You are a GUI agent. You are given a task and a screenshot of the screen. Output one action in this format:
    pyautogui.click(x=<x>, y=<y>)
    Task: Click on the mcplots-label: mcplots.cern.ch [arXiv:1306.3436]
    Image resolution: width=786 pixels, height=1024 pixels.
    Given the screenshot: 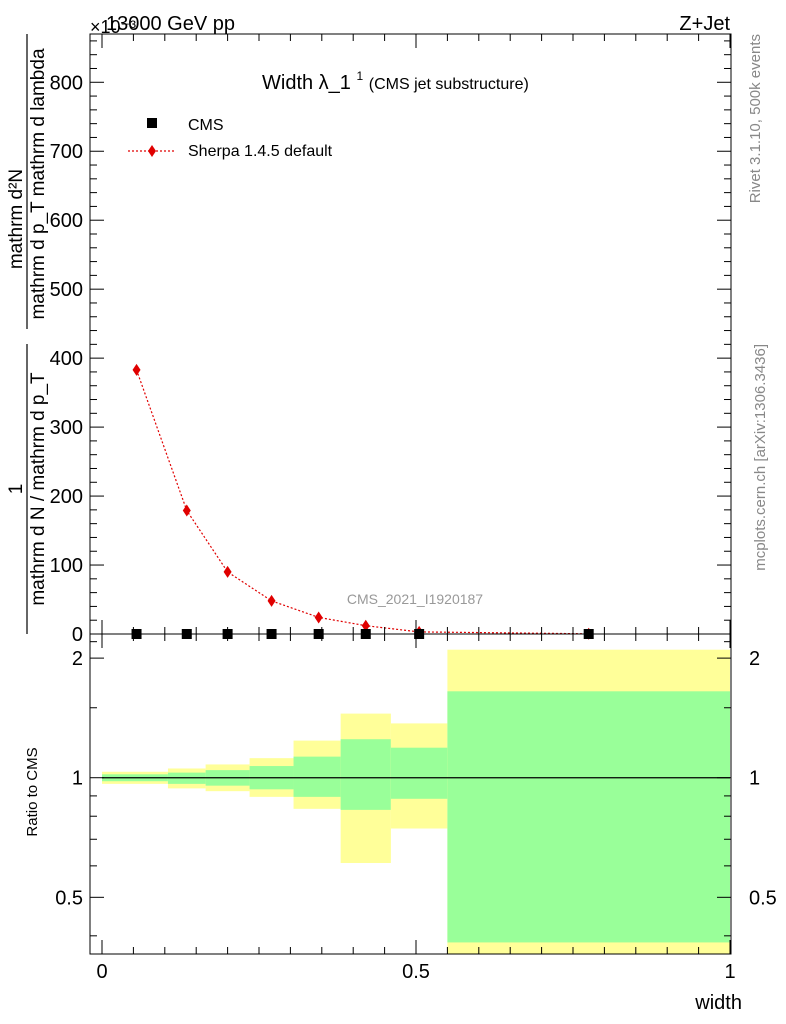 What is the action you would take?
    pyautogui.click(x=760, y=457)
    